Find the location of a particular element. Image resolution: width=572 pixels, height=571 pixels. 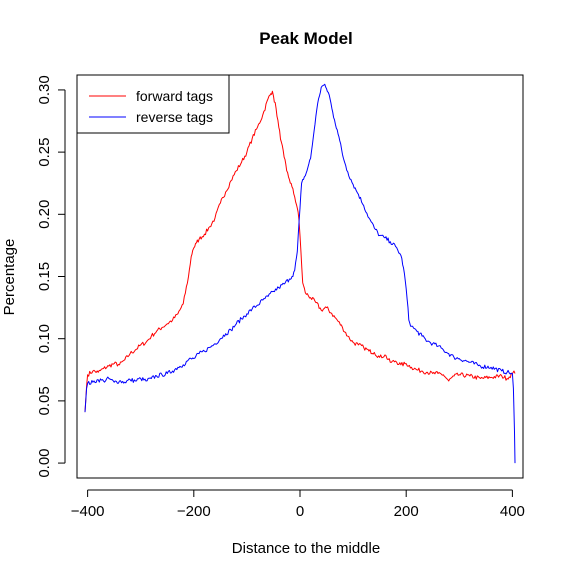

y-tick-label: 0.05 is located at coordinates (44, 400).